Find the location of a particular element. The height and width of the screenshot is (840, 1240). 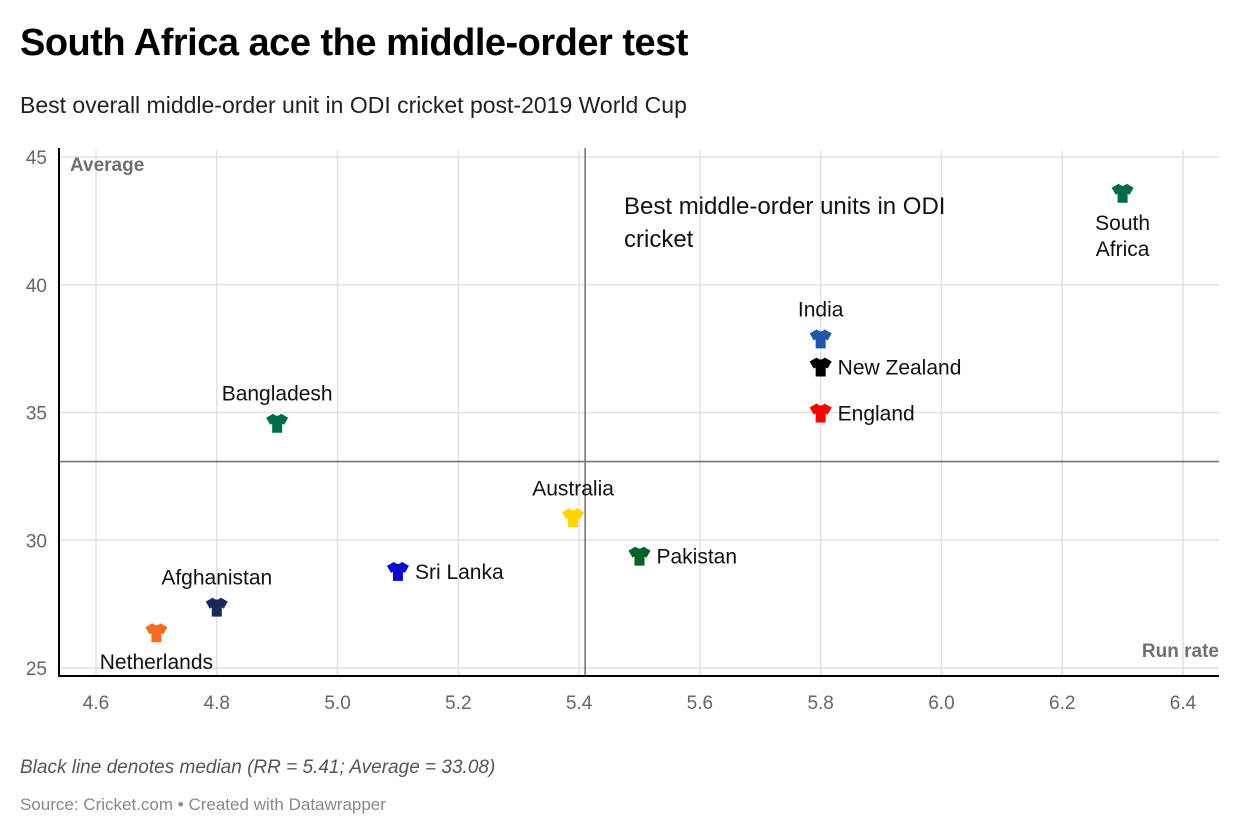

y-tick-label: 35 is located at coordinates (36, 414).